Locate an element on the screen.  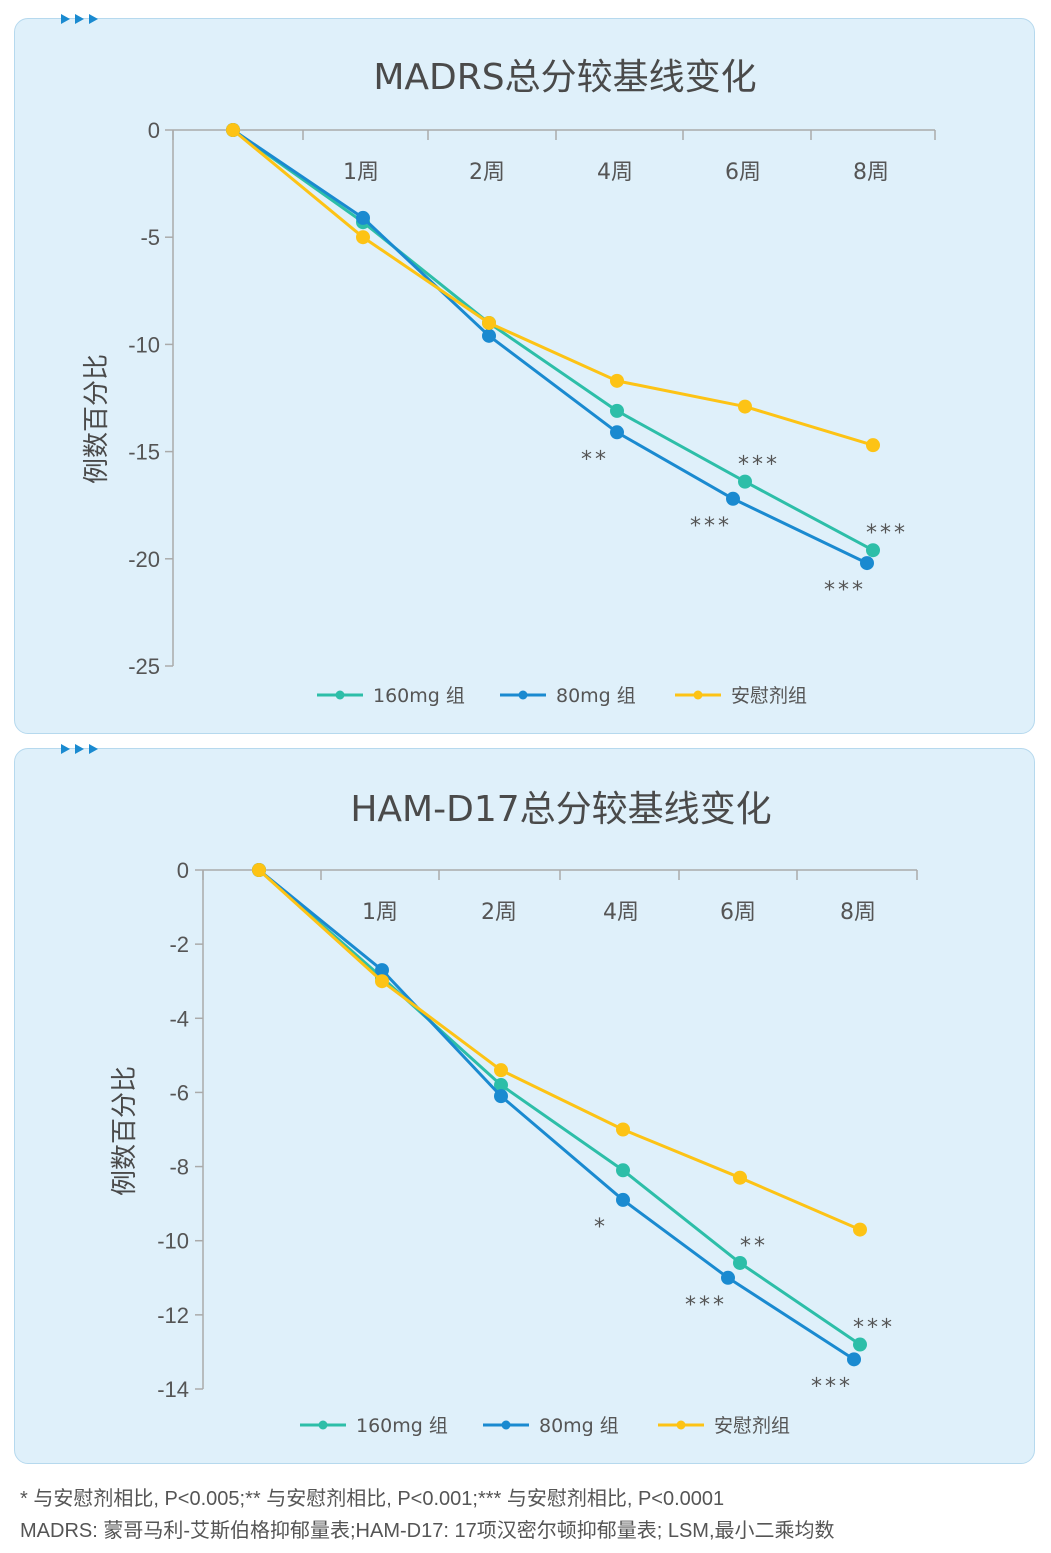
y-tick-label: -20 is located at coordinates (144, 559).